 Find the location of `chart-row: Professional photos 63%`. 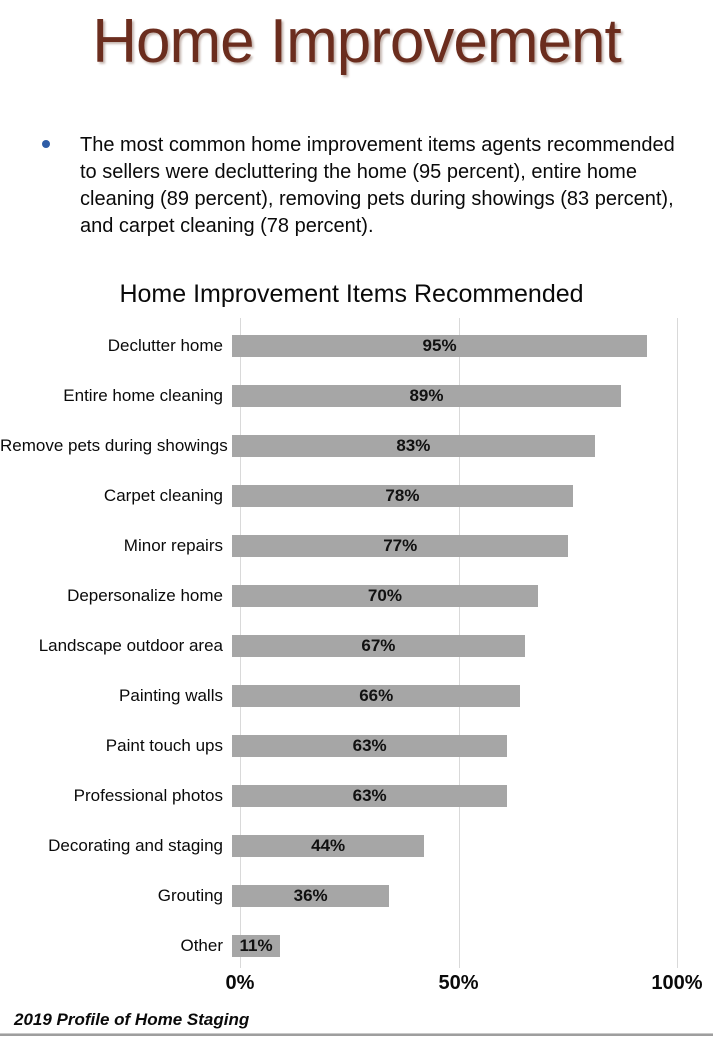

chart-row: Professional photos 63% is located at coordinates (356, 796).